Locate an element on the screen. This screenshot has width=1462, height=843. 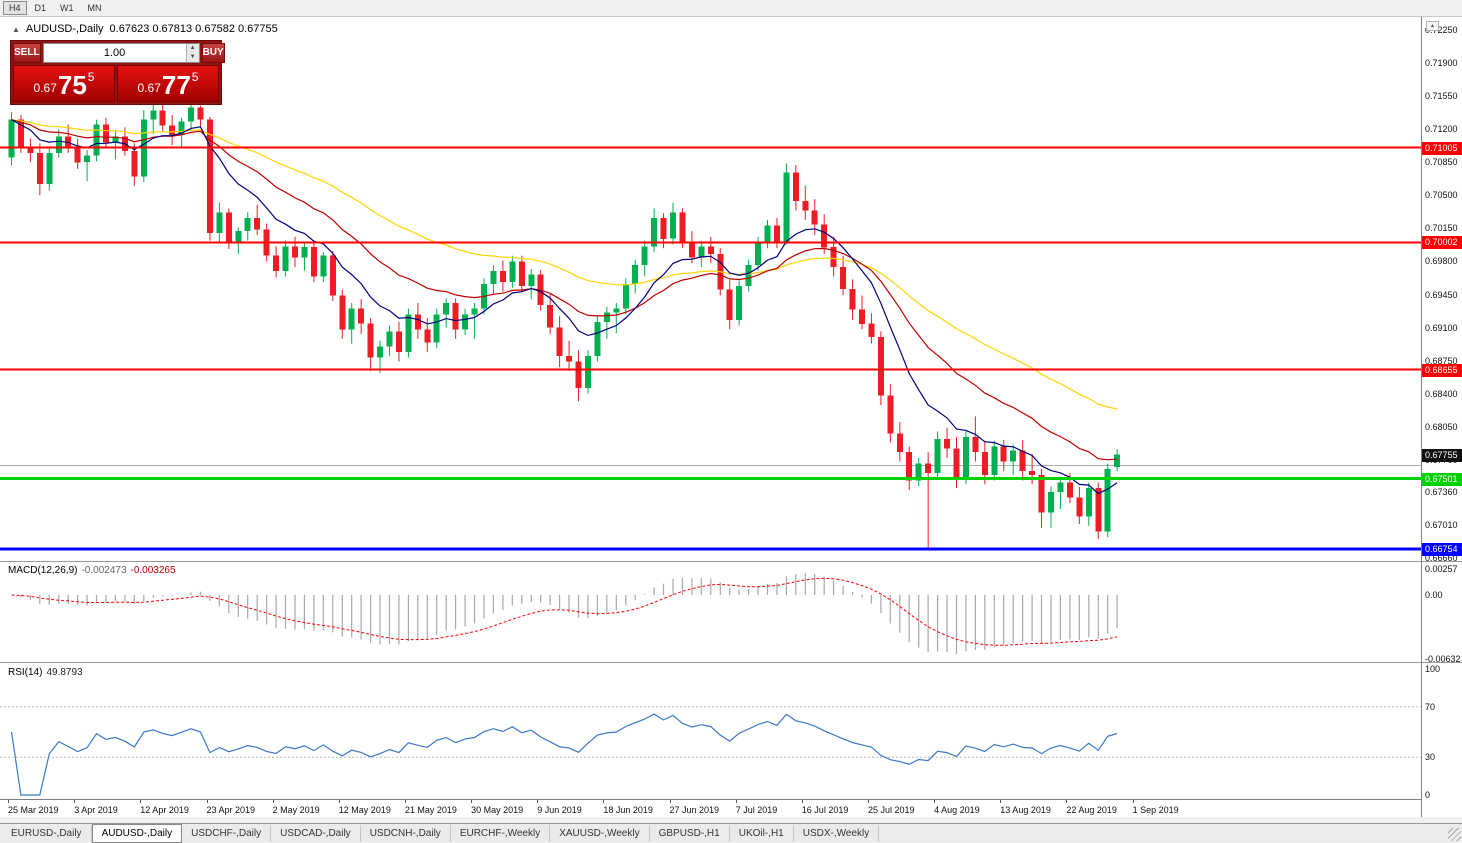
tab-eurchf-weekly: EURCHF-,Weekly is located at coordinates (501, 833).